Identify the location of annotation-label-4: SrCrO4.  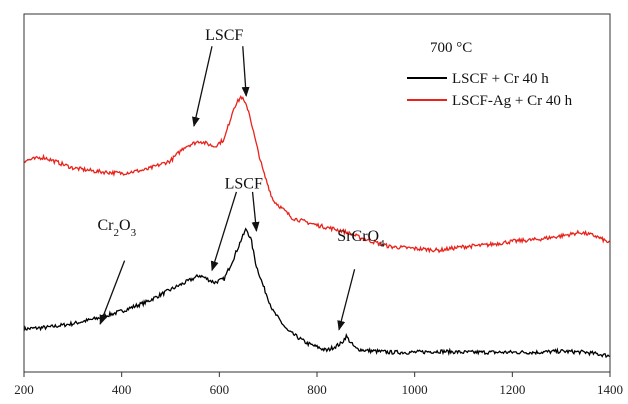
(361, 239).